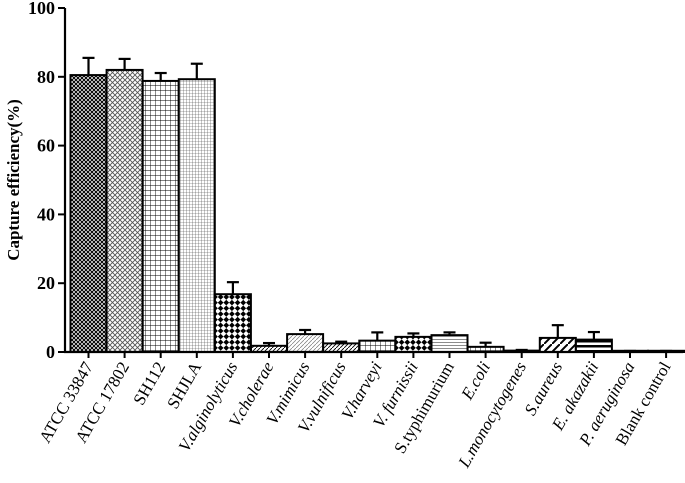 This screenshot has height=483, width=685. Describe the element at coordinates (593, 335) in the screenshot. I see `error-bar-e-akazakii` at that location.